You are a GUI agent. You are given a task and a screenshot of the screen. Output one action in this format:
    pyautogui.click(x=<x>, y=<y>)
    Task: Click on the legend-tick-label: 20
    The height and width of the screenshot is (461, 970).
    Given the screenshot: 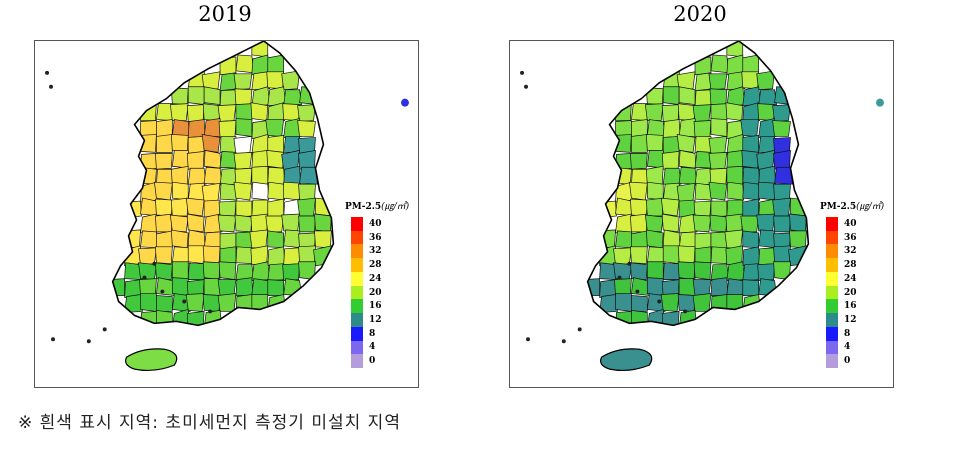 What is the action you would take?
    pyautogui.click(x=375, y=292)
    